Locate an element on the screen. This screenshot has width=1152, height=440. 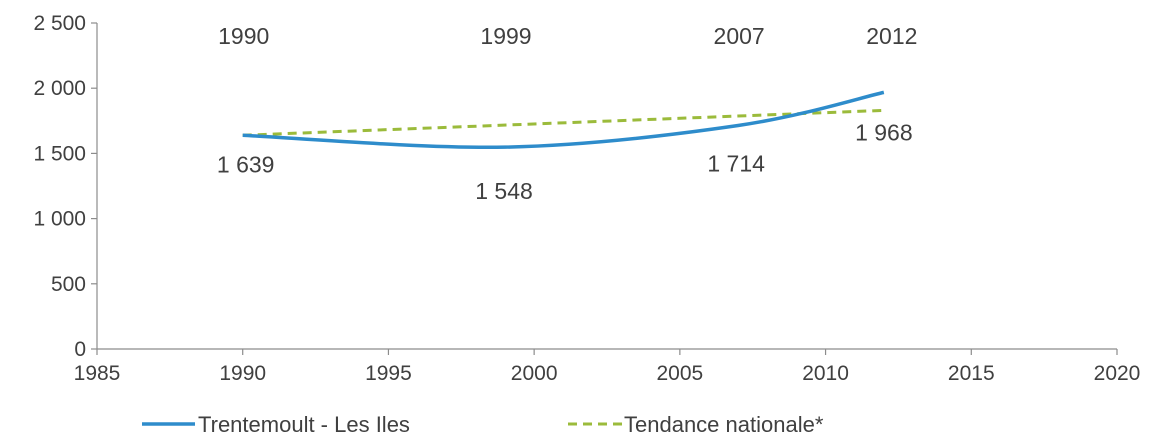
x-tick-label: 2000 is located at coordinates (534, 373).